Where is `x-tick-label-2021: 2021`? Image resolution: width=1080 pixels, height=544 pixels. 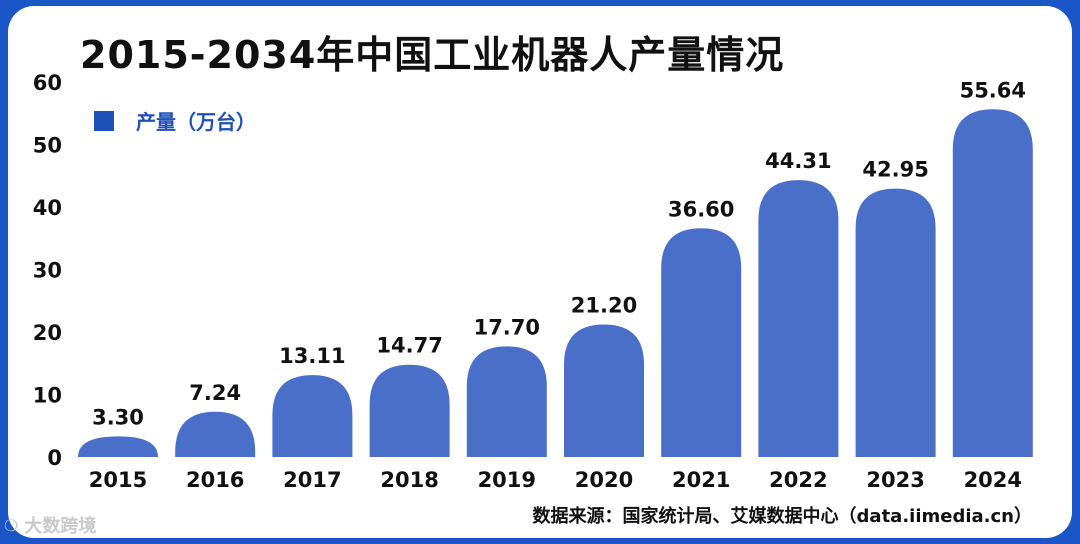 x-tick-label-2021: 2021 is located at coordinates (701, 480).